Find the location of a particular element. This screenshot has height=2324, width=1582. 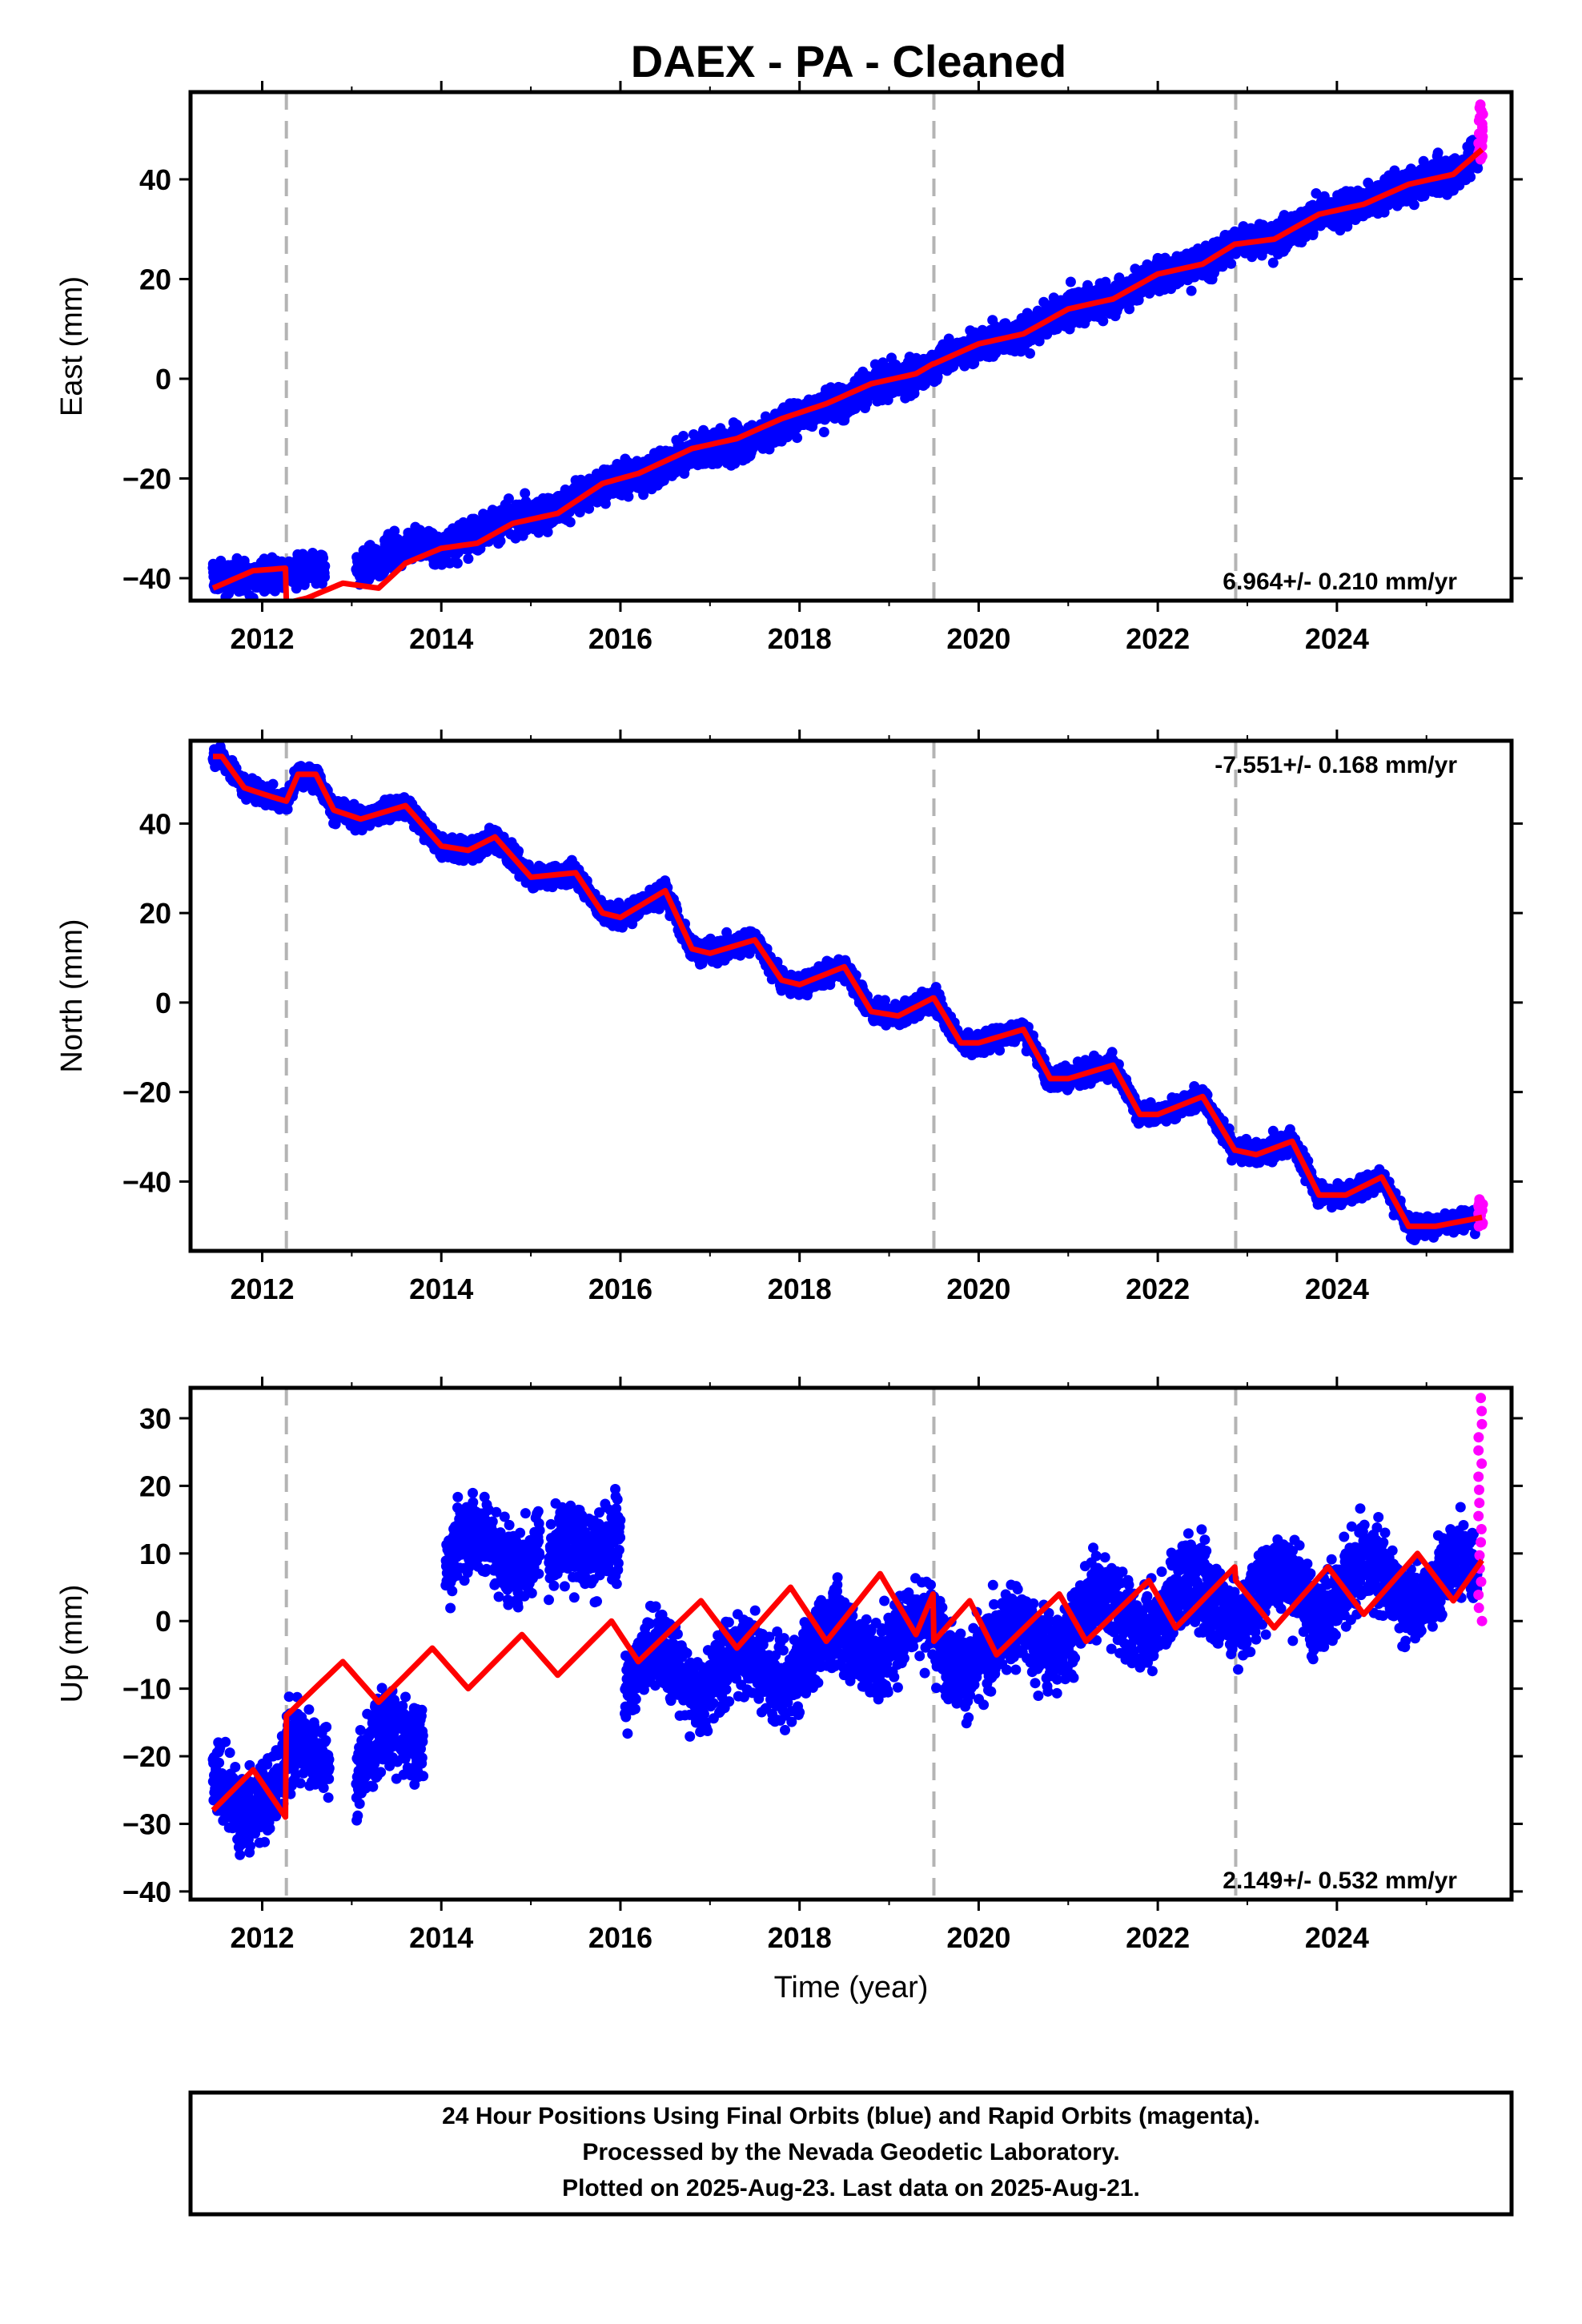

chart-title: DAEX - PA - Cleaned is located at coordinates (849, 61).